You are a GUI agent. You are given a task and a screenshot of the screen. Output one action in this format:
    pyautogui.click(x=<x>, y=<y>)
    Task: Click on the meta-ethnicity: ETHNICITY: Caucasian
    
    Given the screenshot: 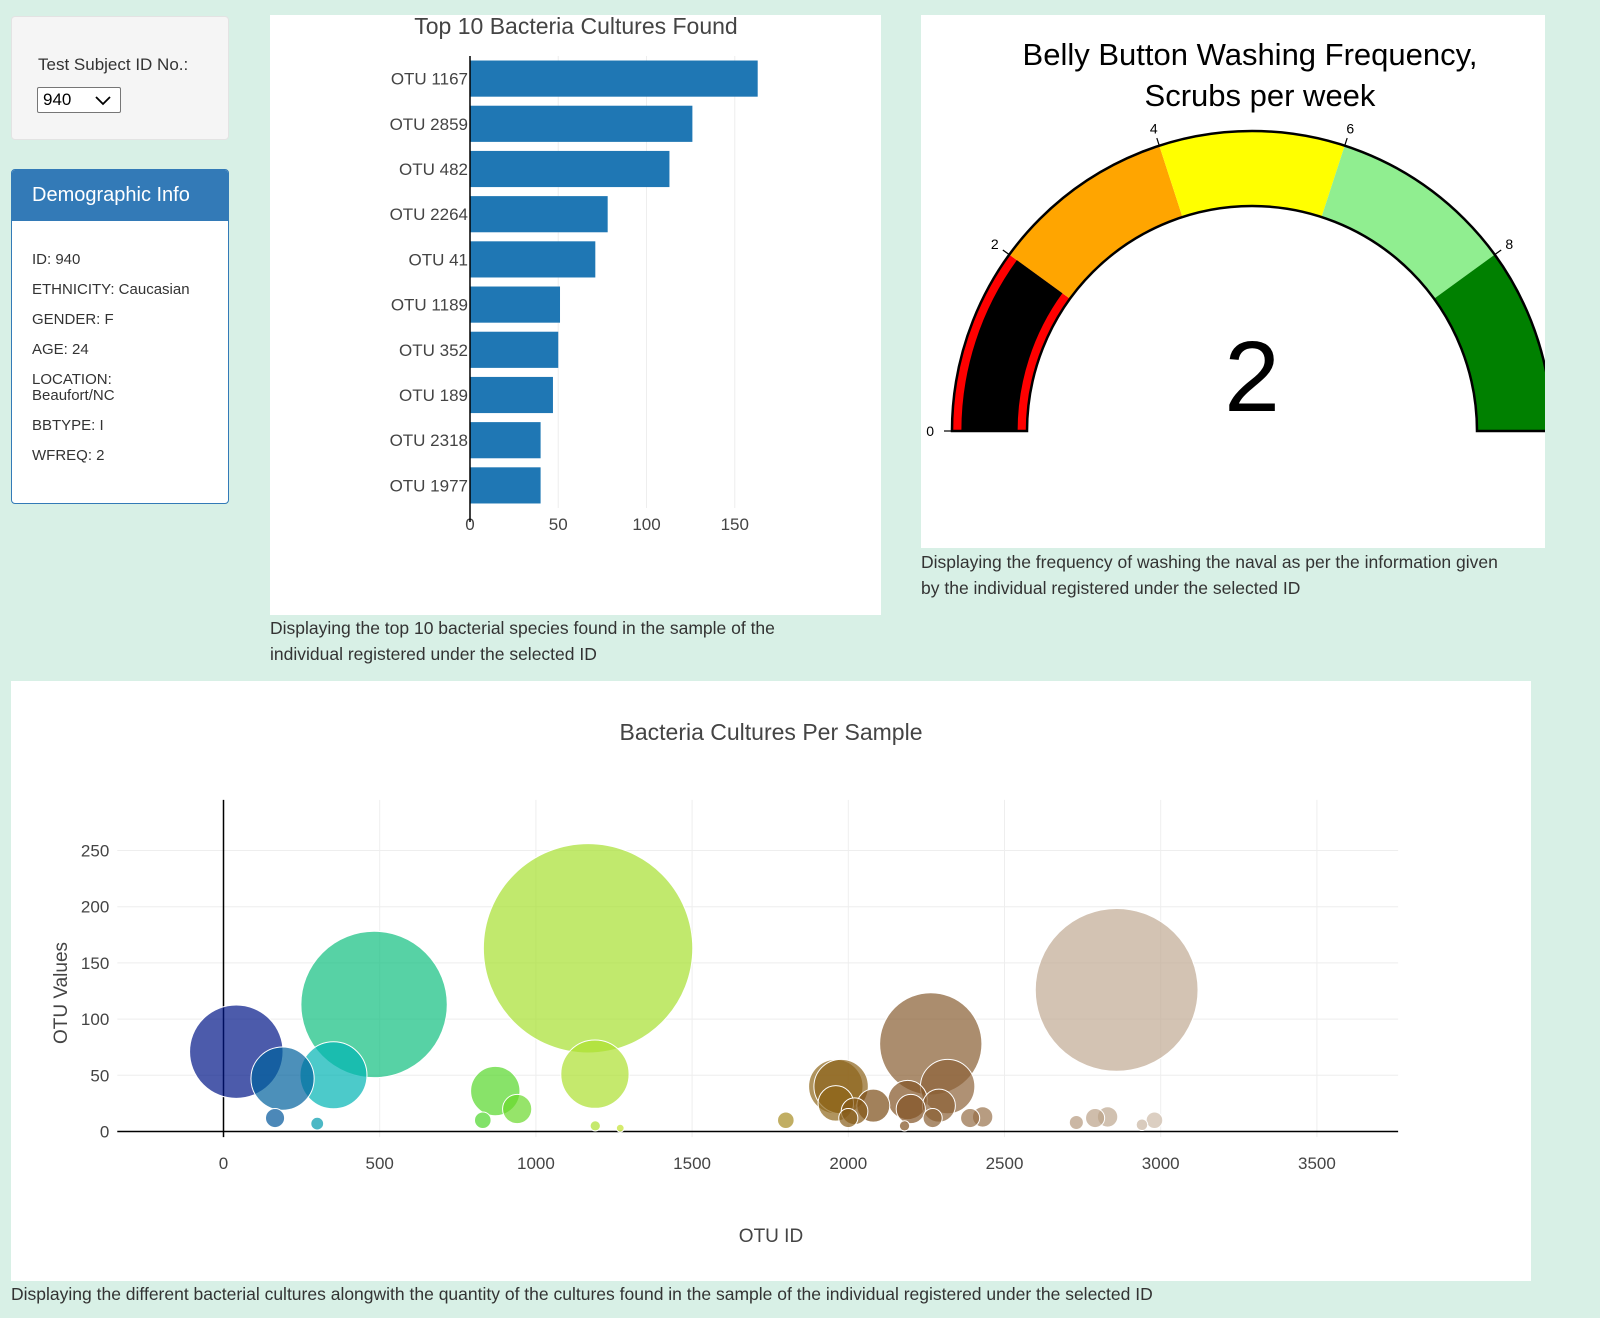 What is the action you would take?
    pyautogui.click(x=111, y=289)
    